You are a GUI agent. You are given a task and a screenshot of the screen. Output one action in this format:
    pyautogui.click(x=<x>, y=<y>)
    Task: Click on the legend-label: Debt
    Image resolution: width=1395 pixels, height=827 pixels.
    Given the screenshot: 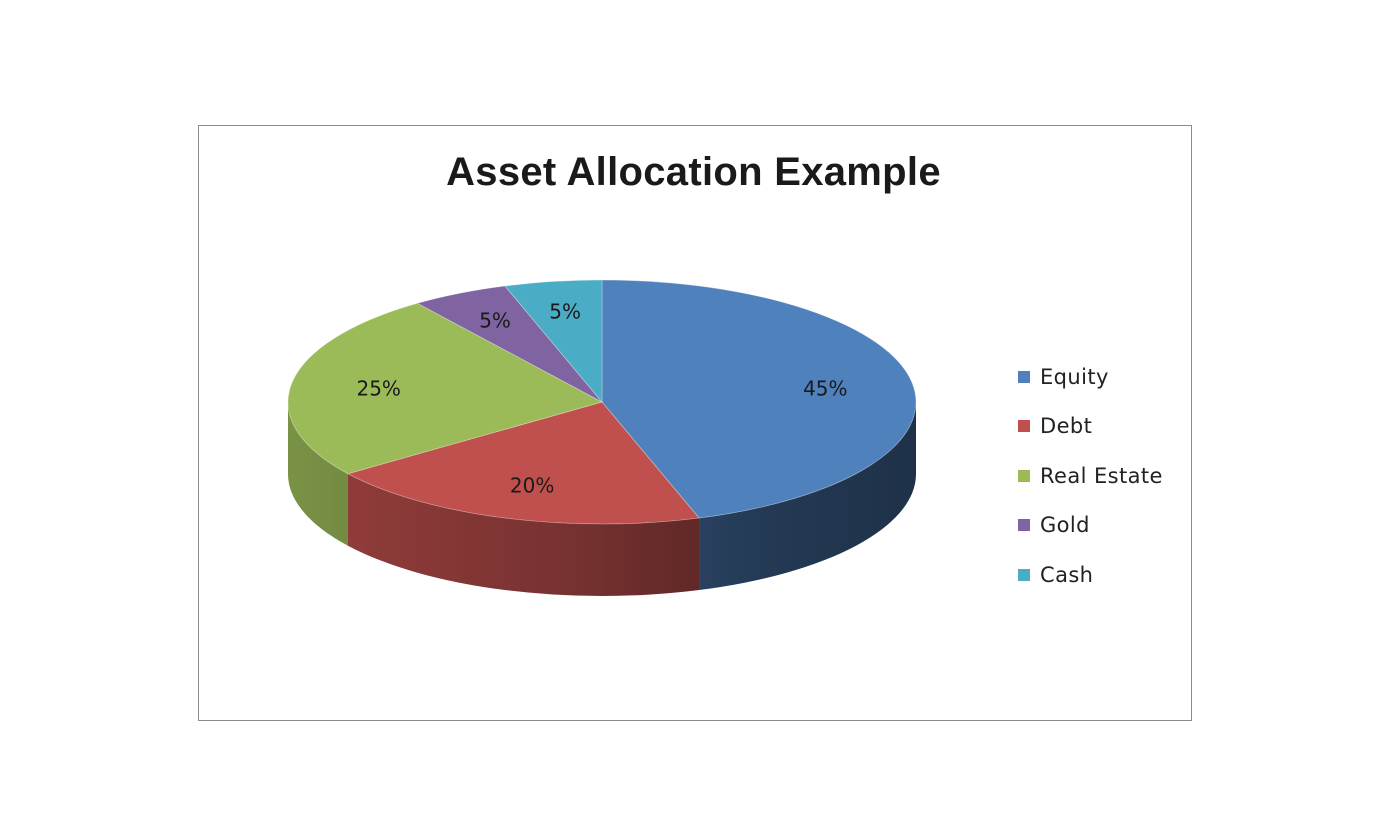 What is the action you would take?
    pyautogui.click(x=1066, y=426)
    